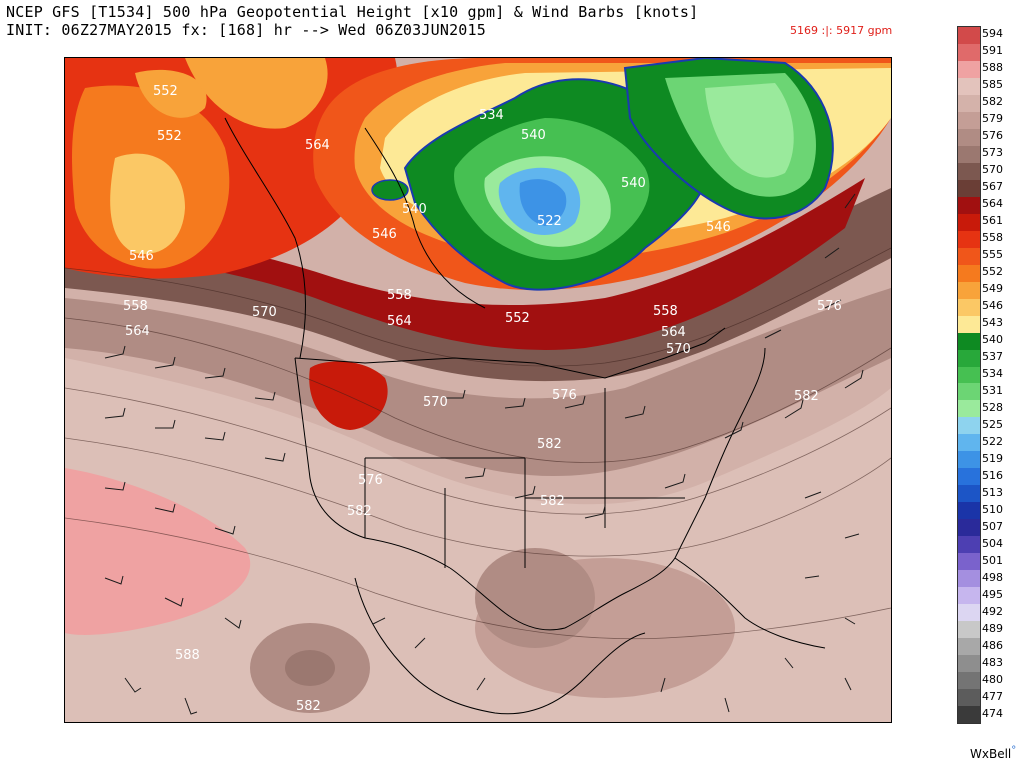 The image size is (1024, 768). I want to click on legend-label: 522, so click(992, 441).